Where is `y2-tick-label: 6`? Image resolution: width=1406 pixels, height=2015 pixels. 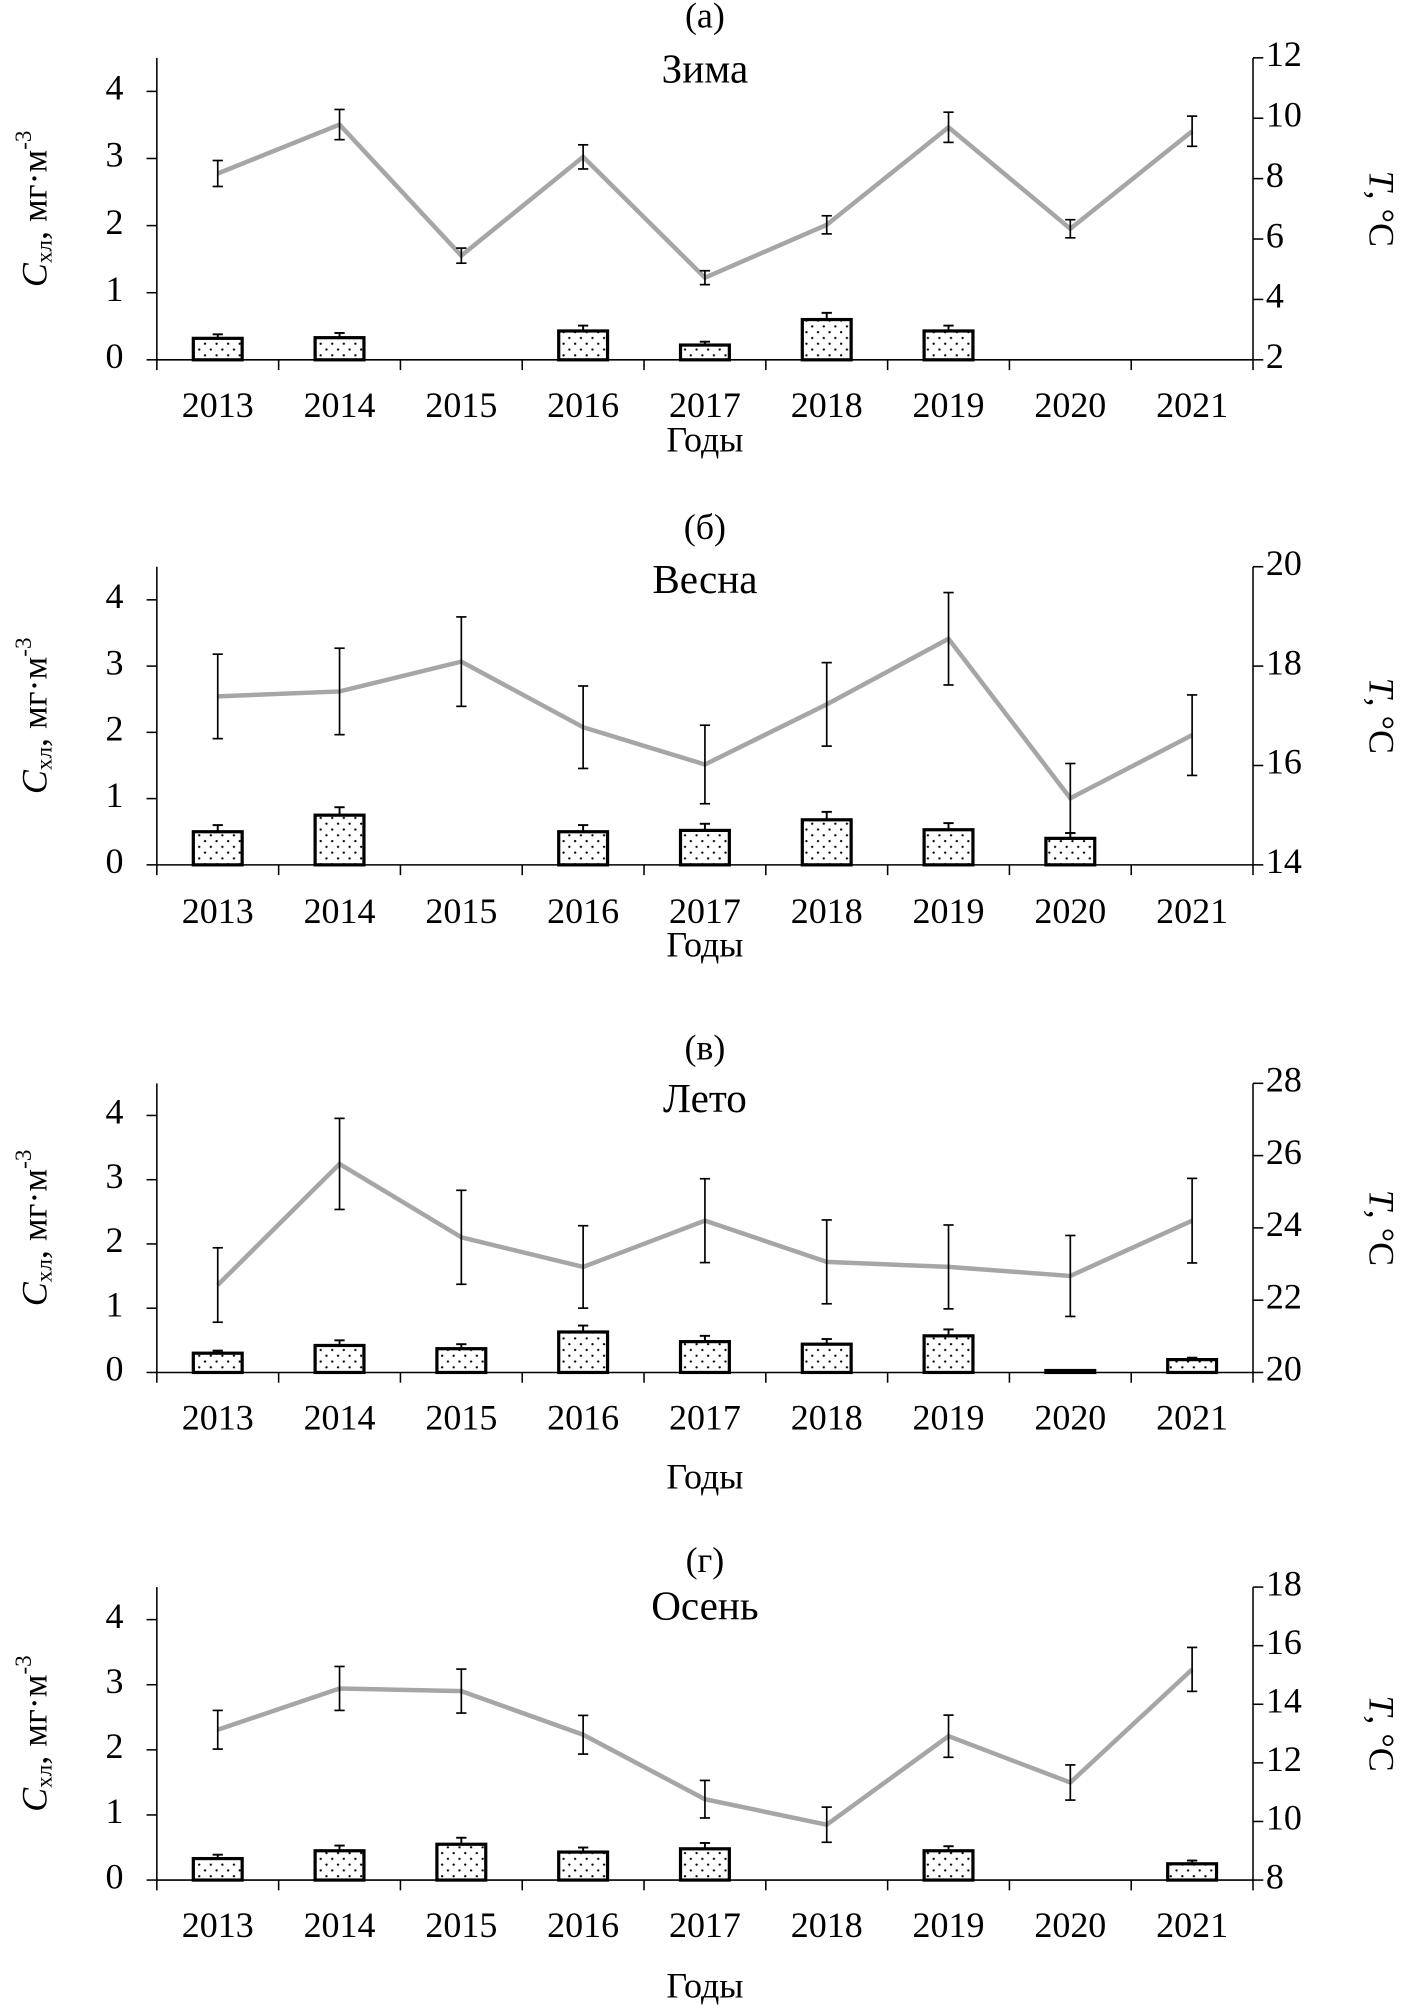
y2-tick-label: 6 is located at coordinates (1275, 235).